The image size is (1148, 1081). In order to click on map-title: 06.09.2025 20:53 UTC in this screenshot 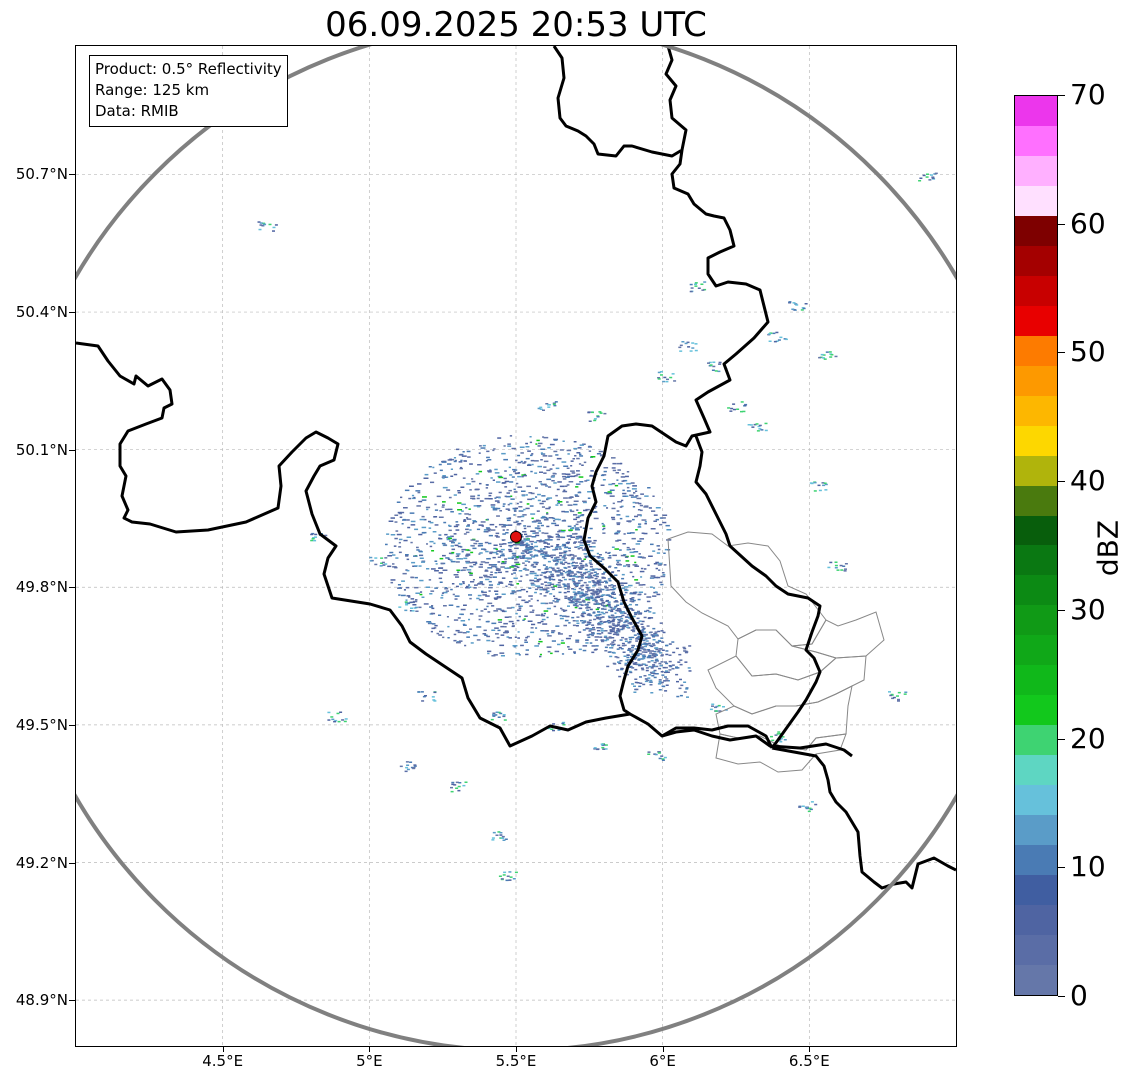, I will do `click(516, 25)`.